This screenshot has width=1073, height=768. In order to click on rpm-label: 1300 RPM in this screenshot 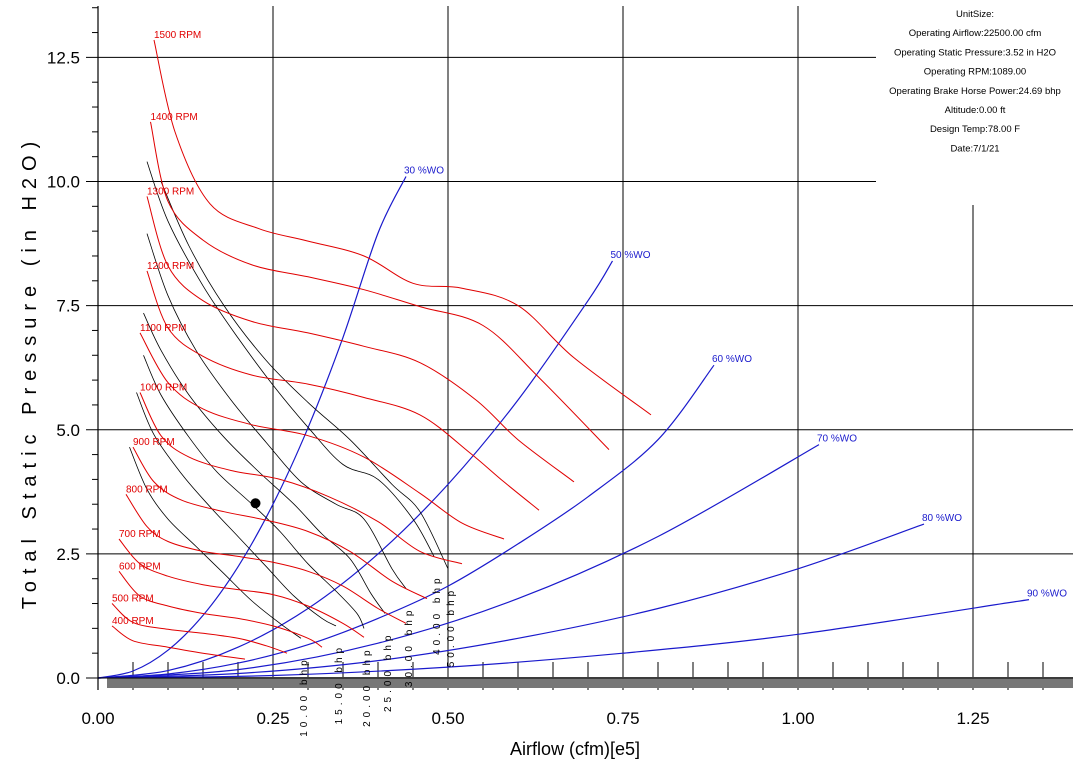, I will do `click(170, 191)`.